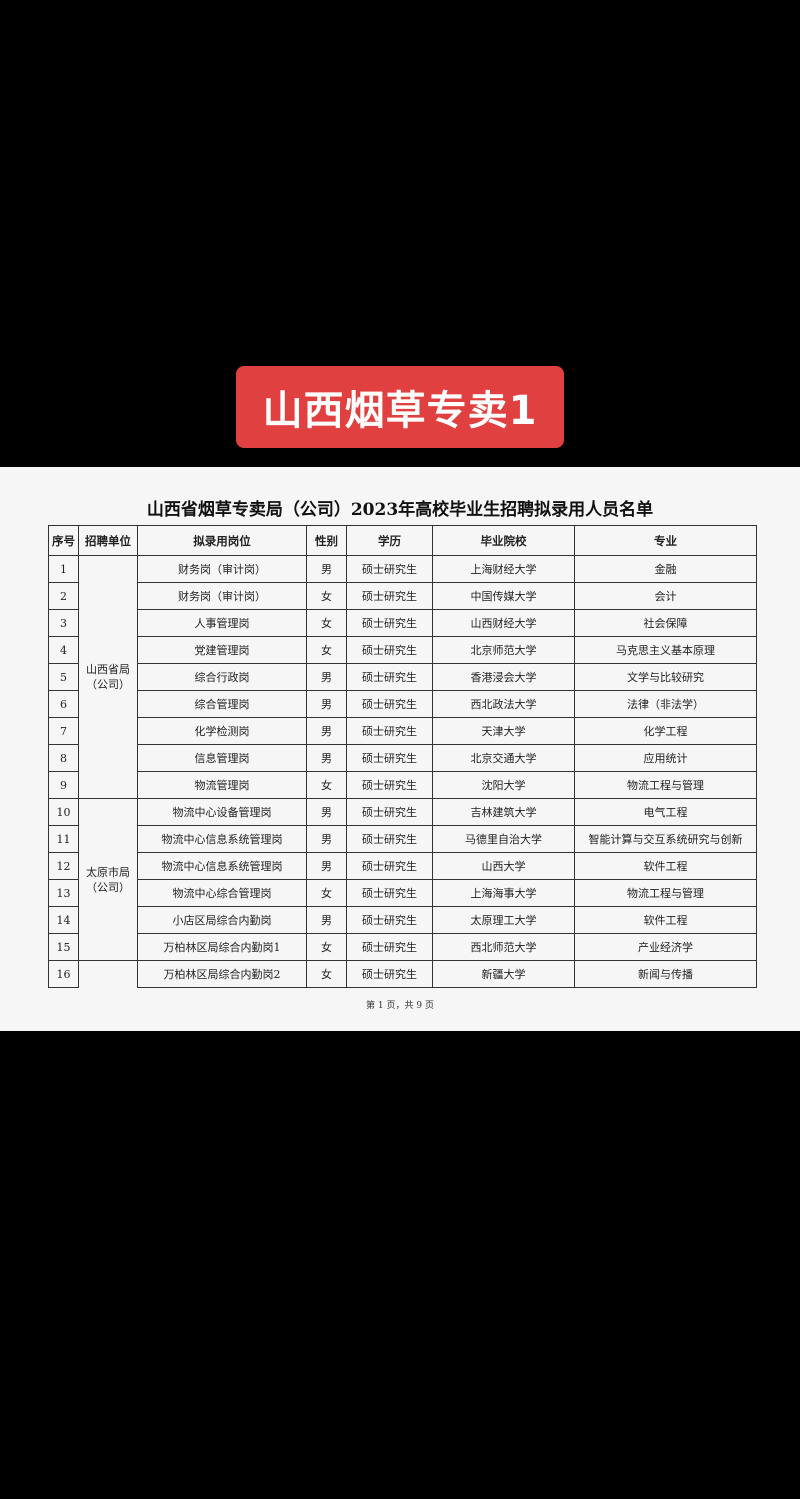 This screenshot has height=1499, width=800. I want to click on cell-no: 9, so click(63, 785).